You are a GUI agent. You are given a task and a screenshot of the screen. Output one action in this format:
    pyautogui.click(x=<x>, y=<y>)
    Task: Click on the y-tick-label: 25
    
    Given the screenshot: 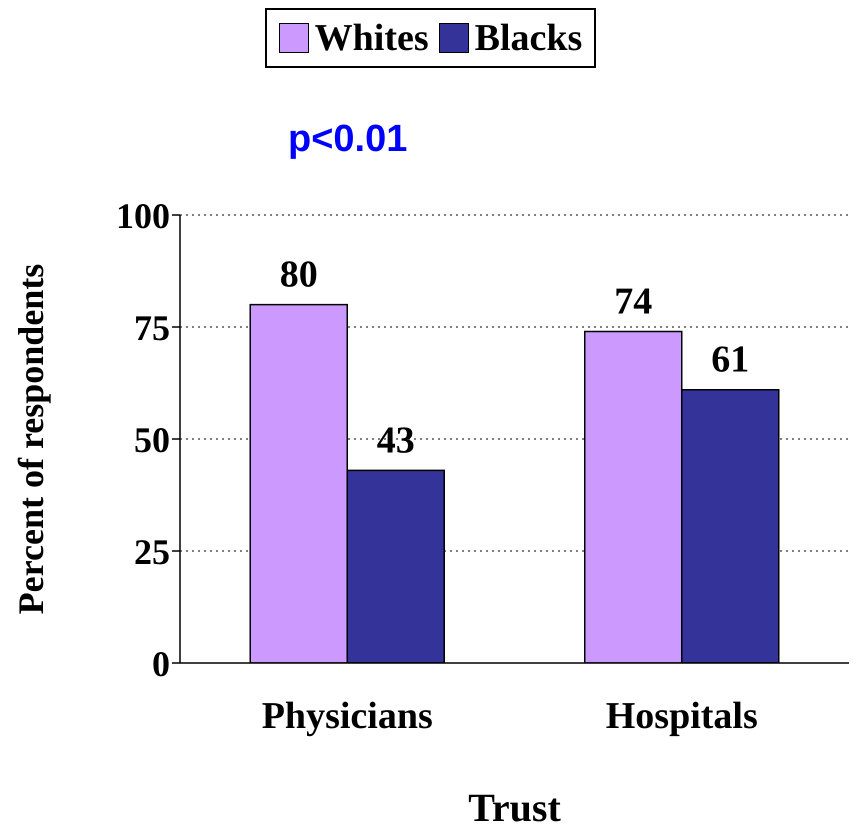 What is the action you would take?
    pyautogui.click(x=152, y=552)
    